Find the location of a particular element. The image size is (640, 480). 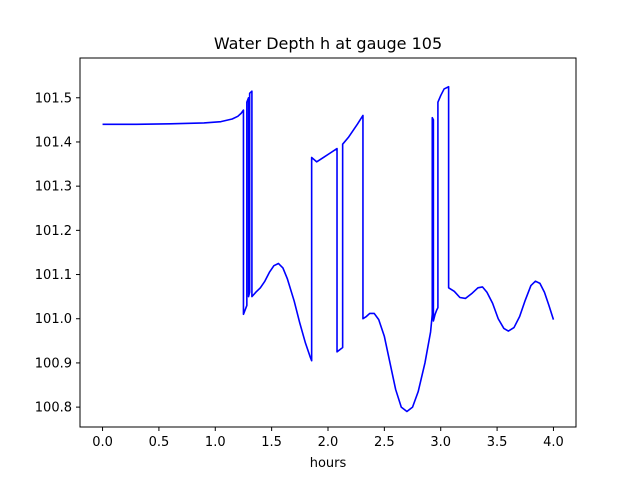

x-axis-ticks: 0.0 0.5 1.0 1.5 2.0 2.5 3.0 3.5 4.0 is located at coordinates (328, 438).